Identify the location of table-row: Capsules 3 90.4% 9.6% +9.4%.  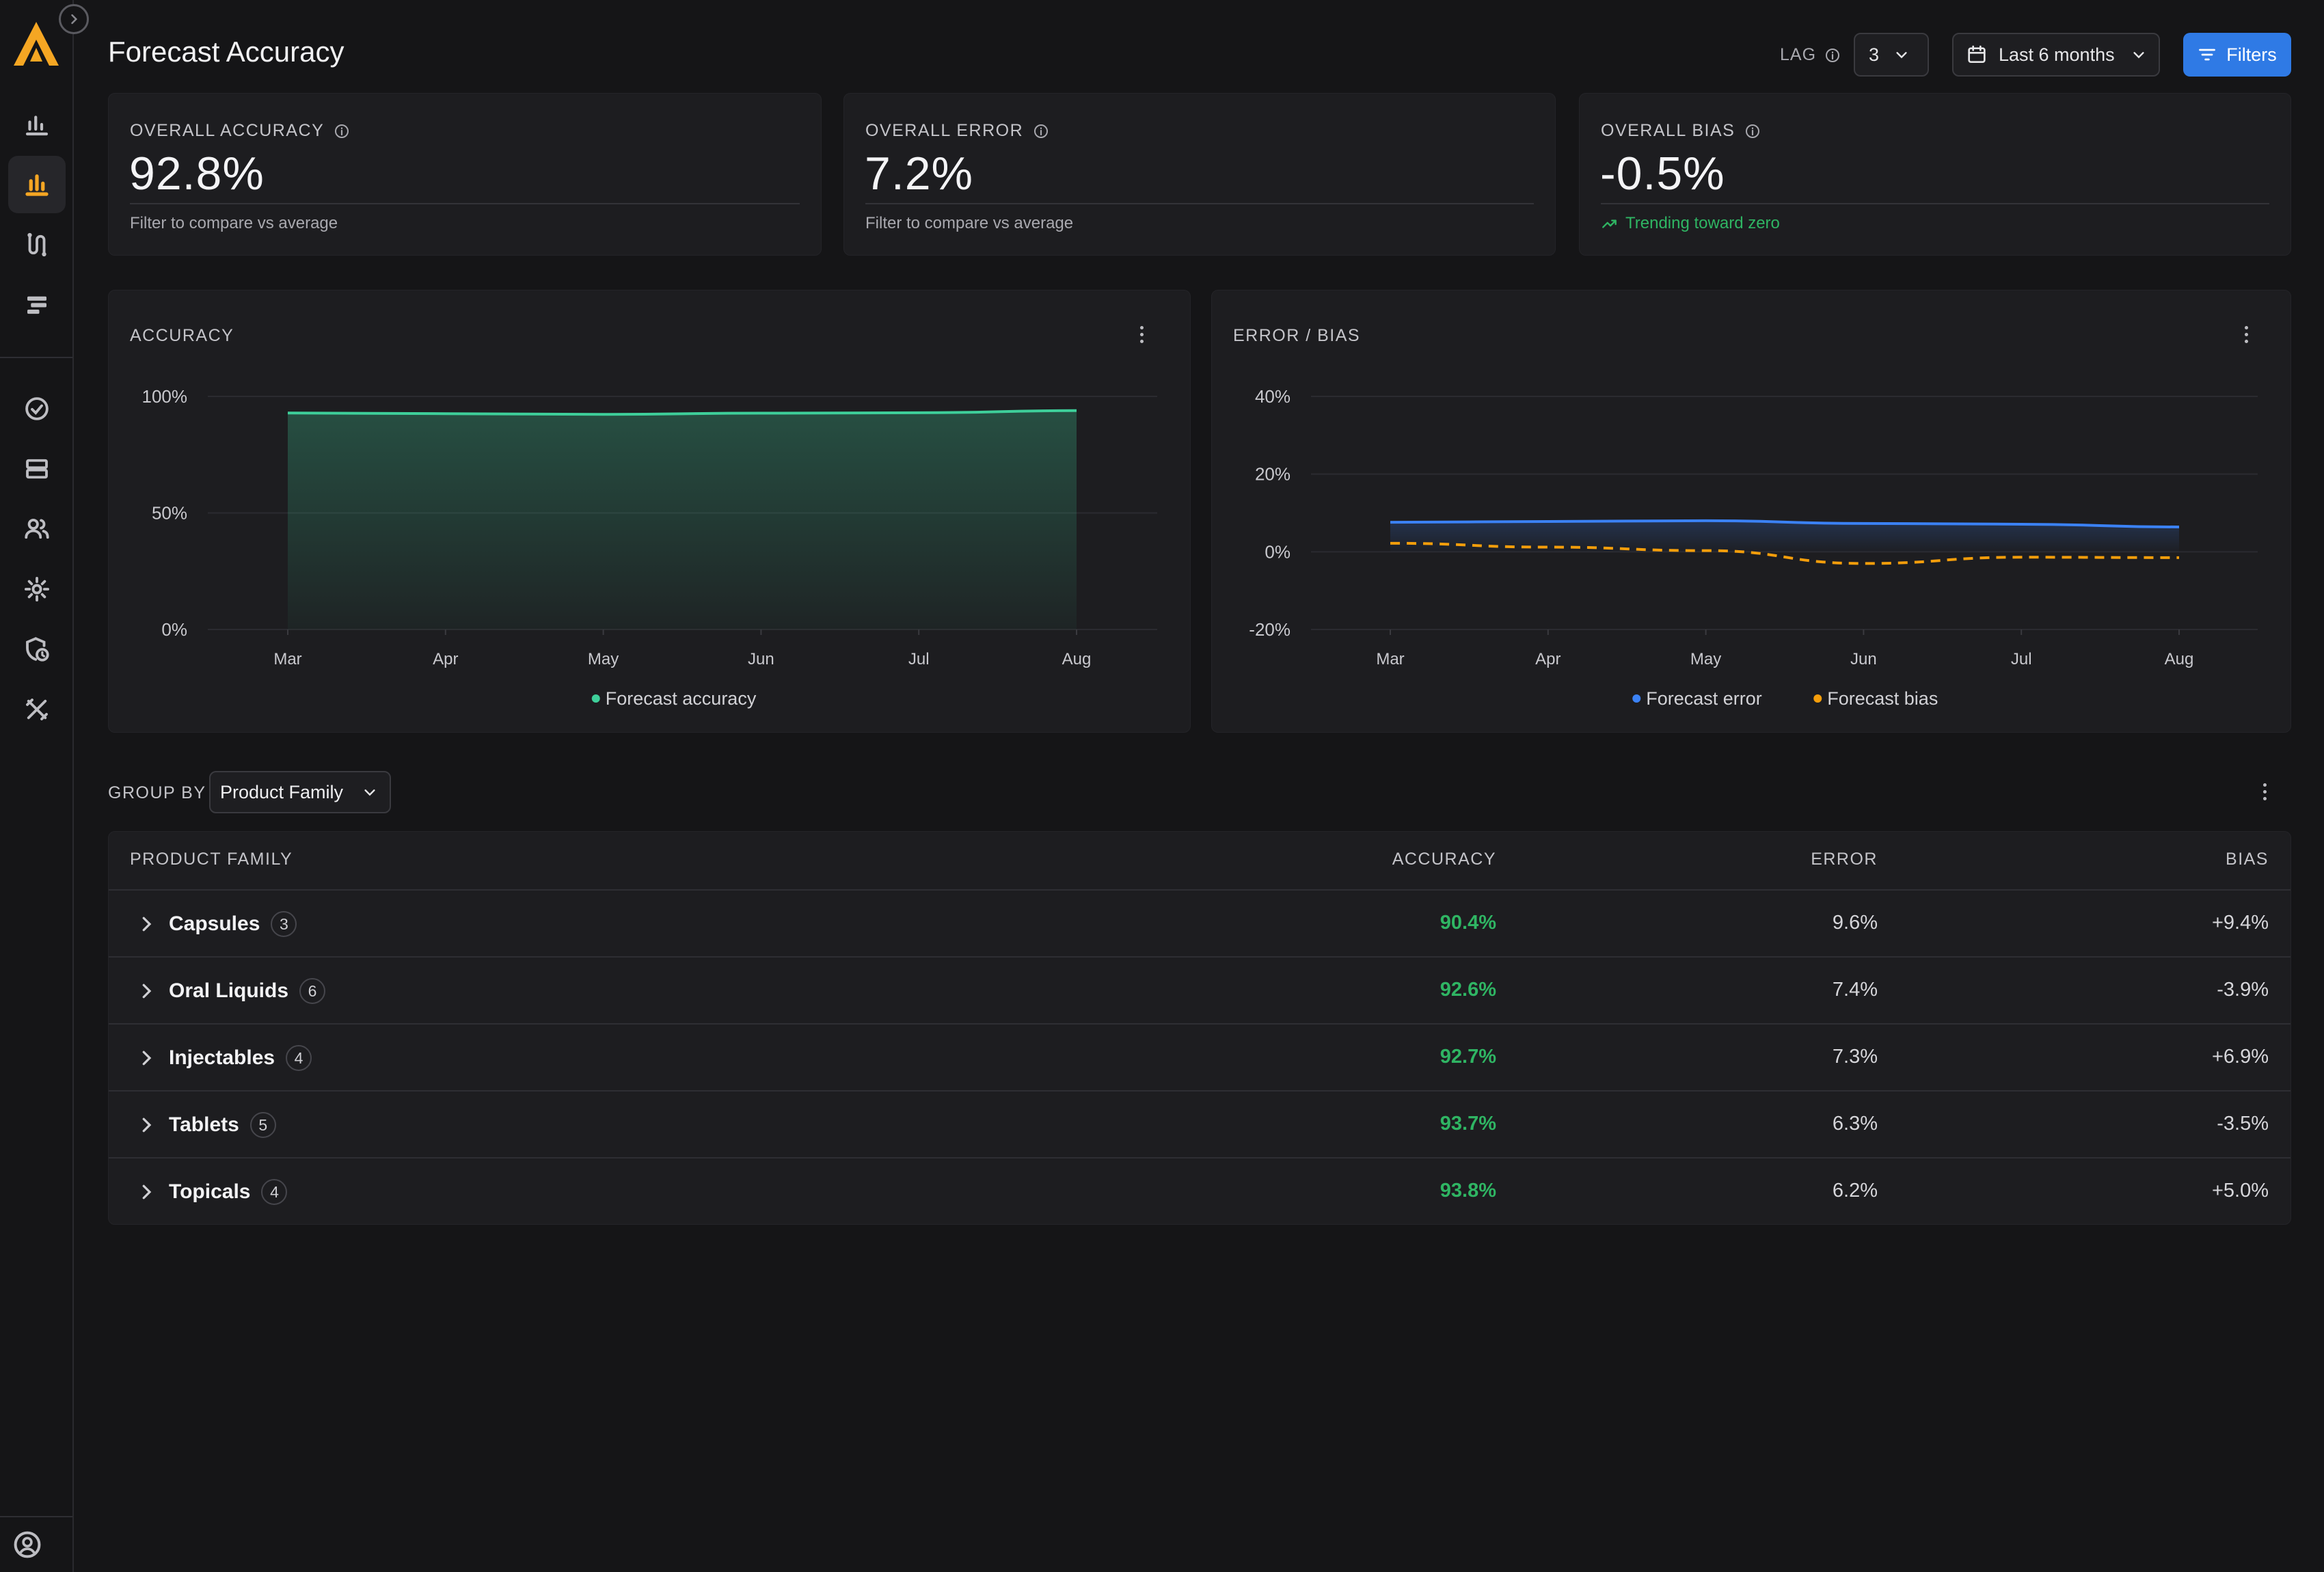
(1200, 924).